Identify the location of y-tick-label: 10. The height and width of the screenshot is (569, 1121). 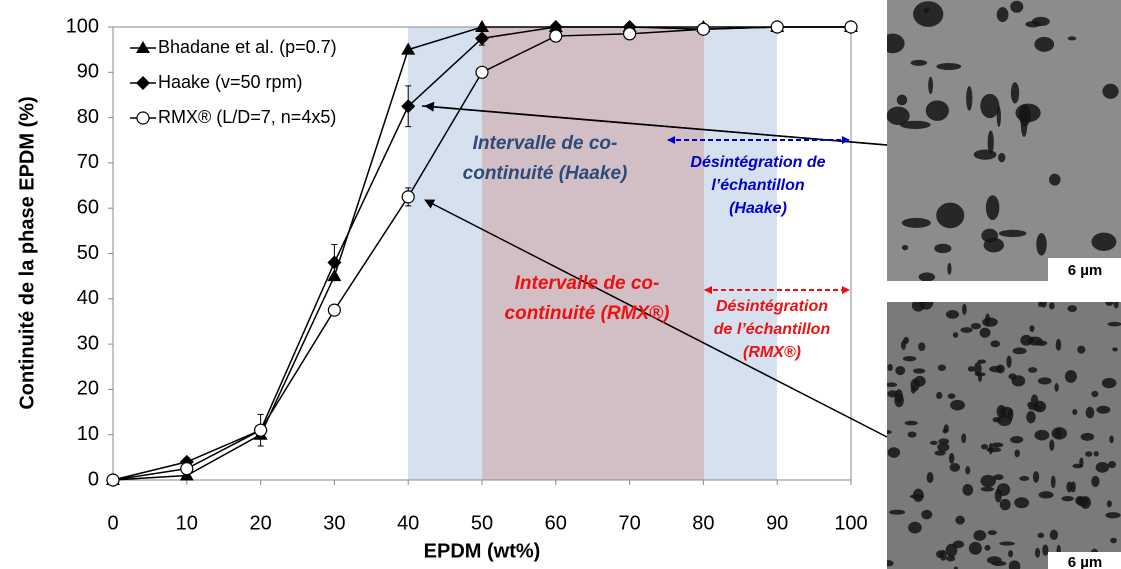
(88, 434).